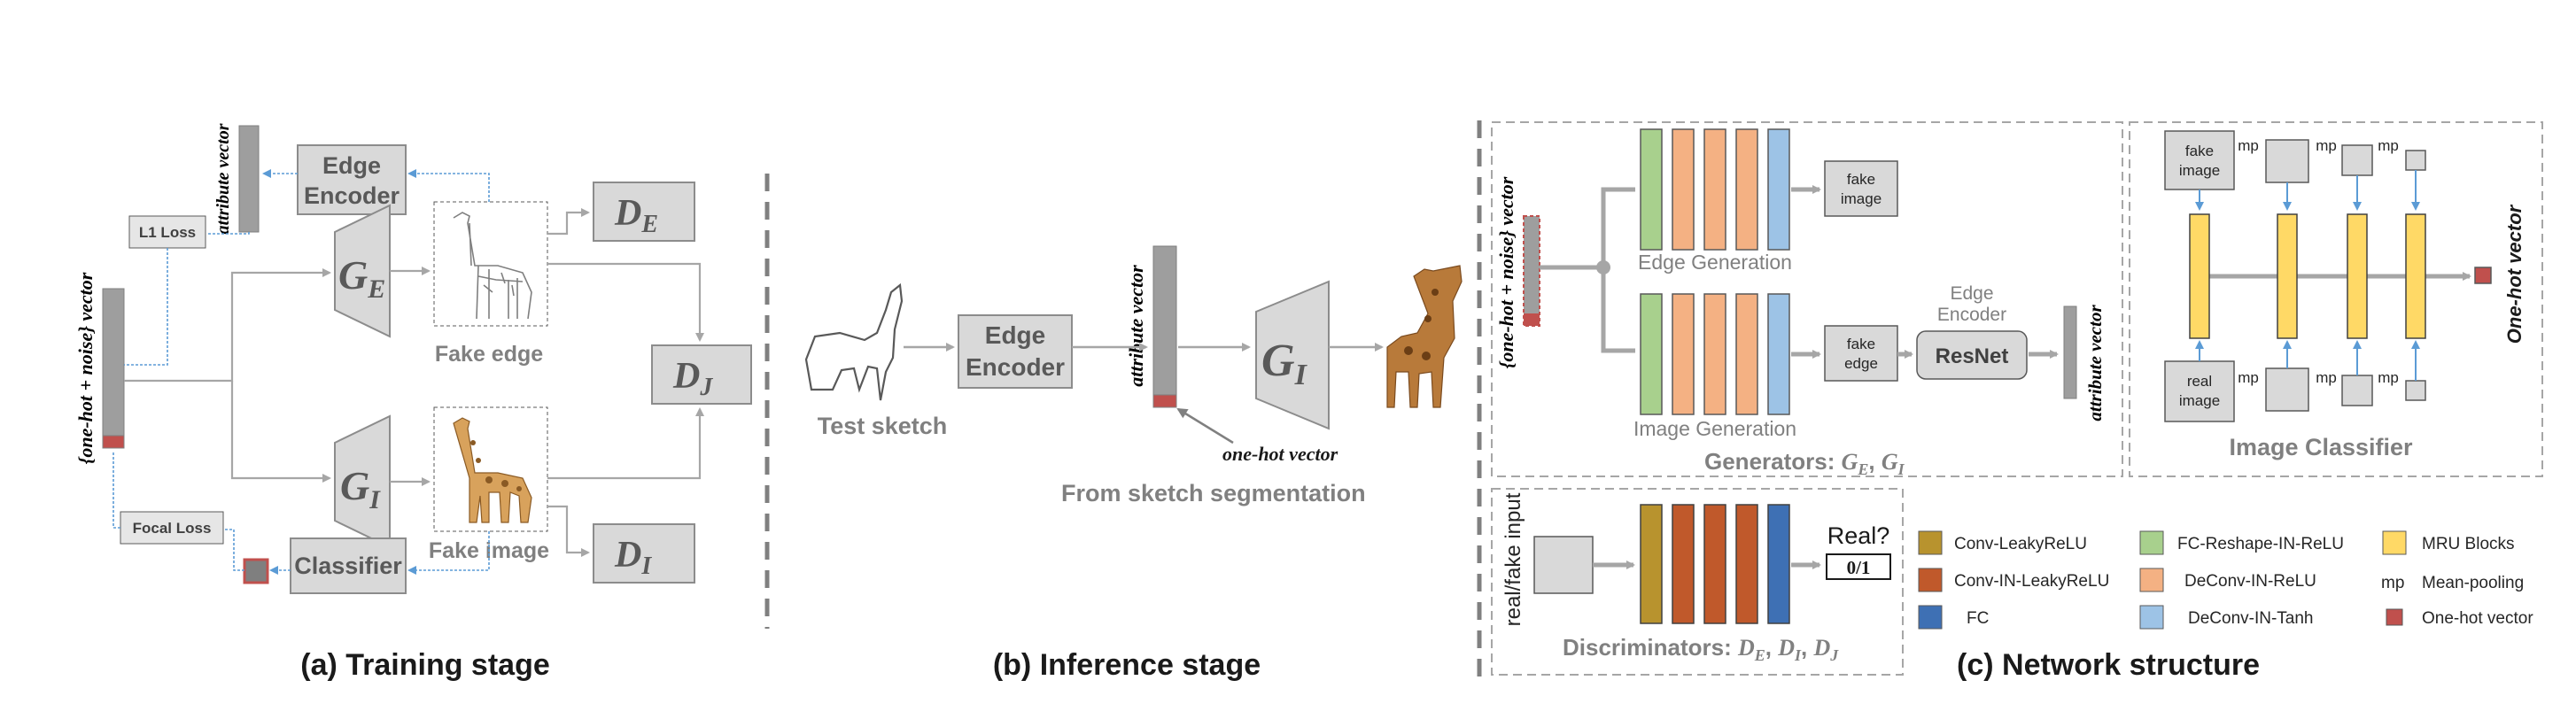  What do you see at coordinates (2483, 275) in the screenshot?
I see `cls-onehot-output` at bounding box center [2483, 275].